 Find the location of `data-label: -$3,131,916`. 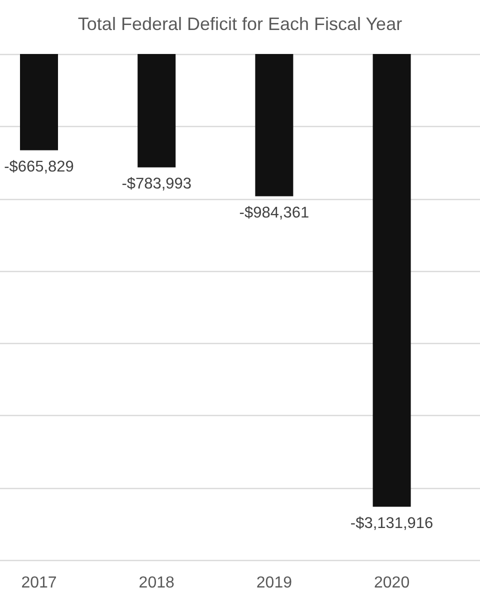

data-label: -$3,131,916 is located at coordinates (392, 523).